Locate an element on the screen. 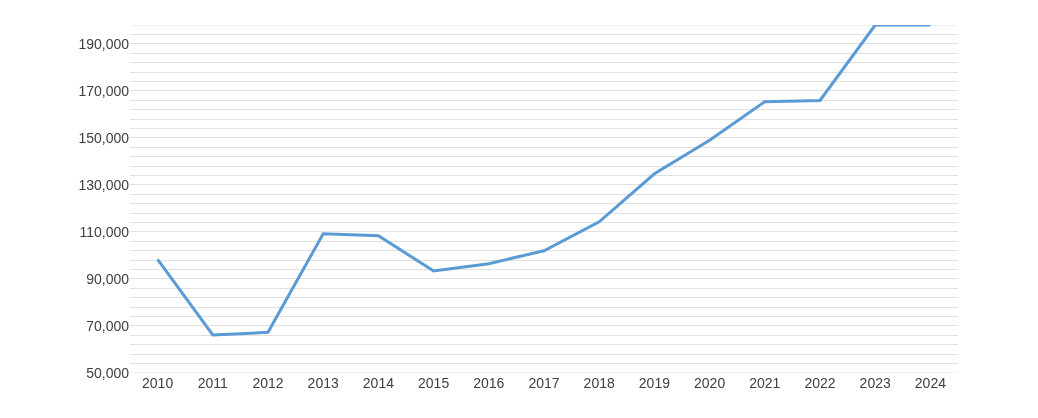 Image resolution: width=1038 pixels, height=418 pixels. x-tick-label: 2014 is located at coordinates (378, 383).